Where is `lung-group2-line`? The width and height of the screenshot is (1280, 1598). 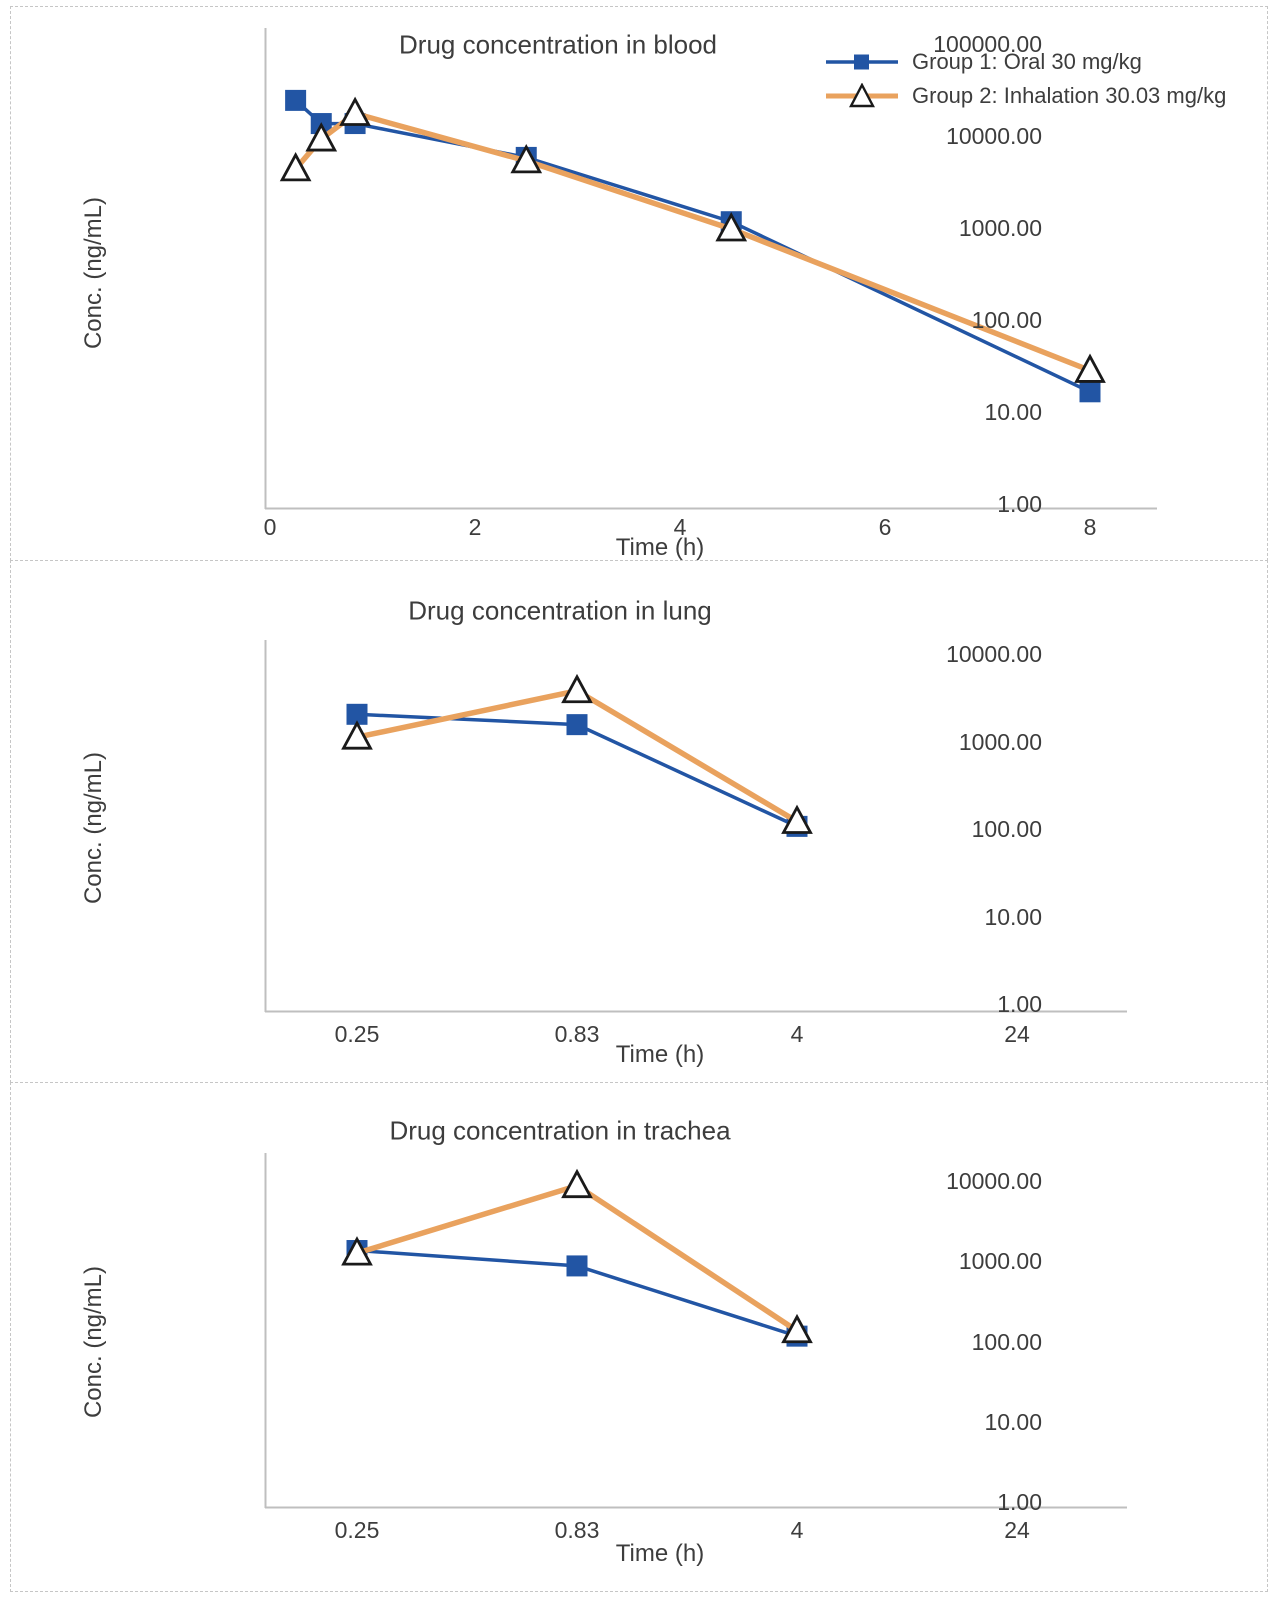 lung-group2-line is located at coordinates (577, 755).